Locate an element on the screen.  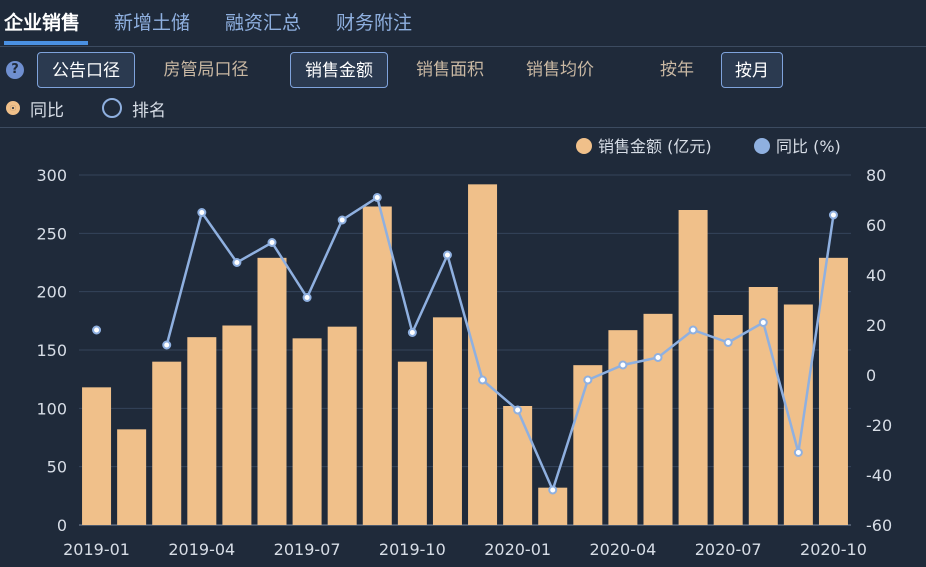
x-axis-tick-label: 2019-04 is located at coordinates (201, 549).